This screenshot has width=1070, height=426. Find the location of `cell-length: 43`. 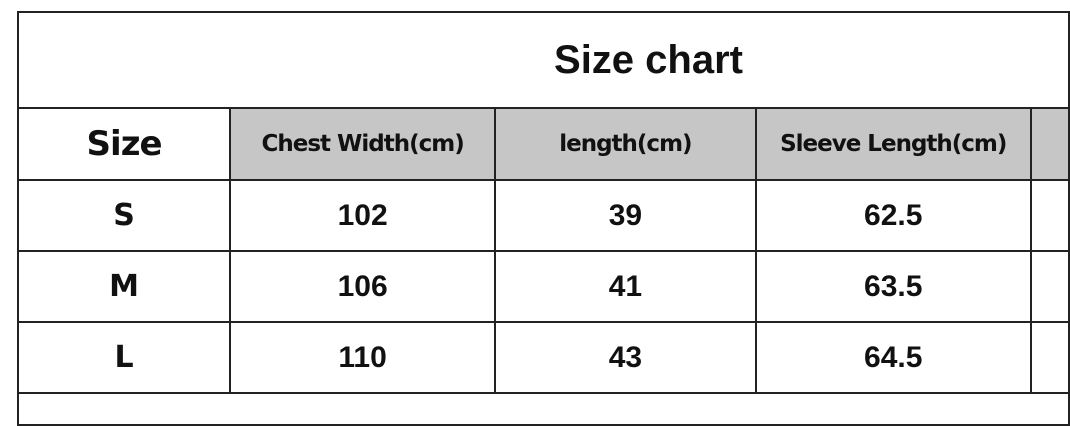

cell-length: 43 is located at coordinates (625, 357).